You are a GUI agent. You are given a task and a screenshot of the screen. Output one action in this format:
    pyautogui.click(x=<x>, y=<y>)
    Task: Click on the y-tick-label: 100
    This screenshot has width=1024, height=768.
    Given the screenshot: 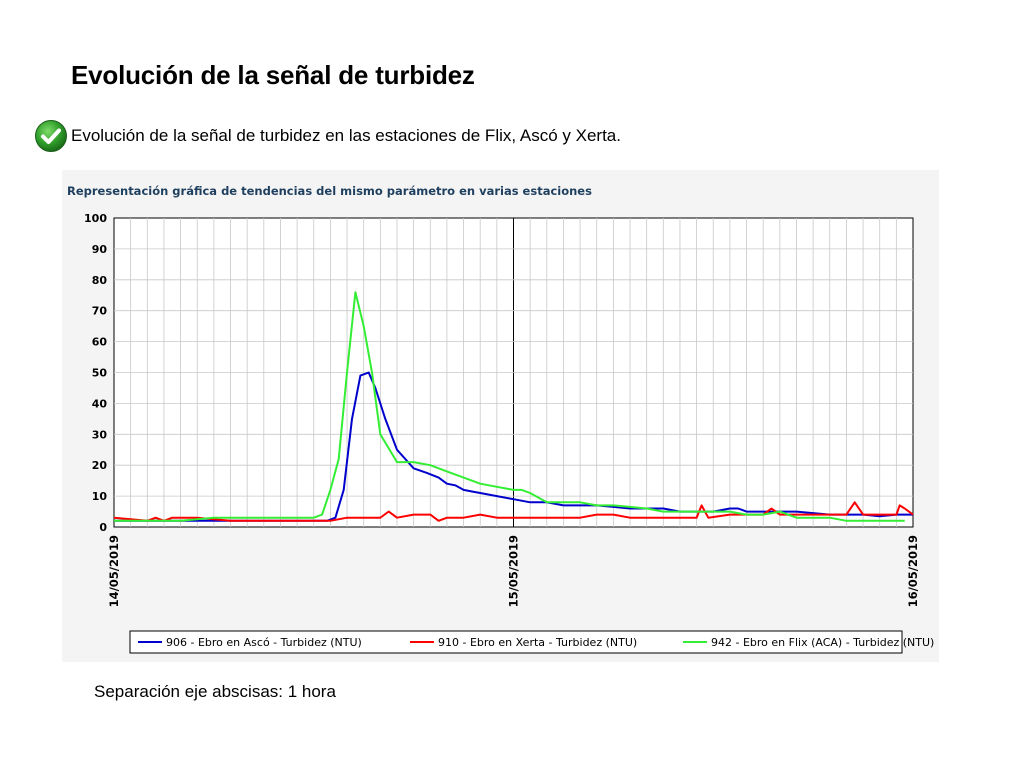 What is the action you would take?
    pyautogui.click(x=95, y=218)
    